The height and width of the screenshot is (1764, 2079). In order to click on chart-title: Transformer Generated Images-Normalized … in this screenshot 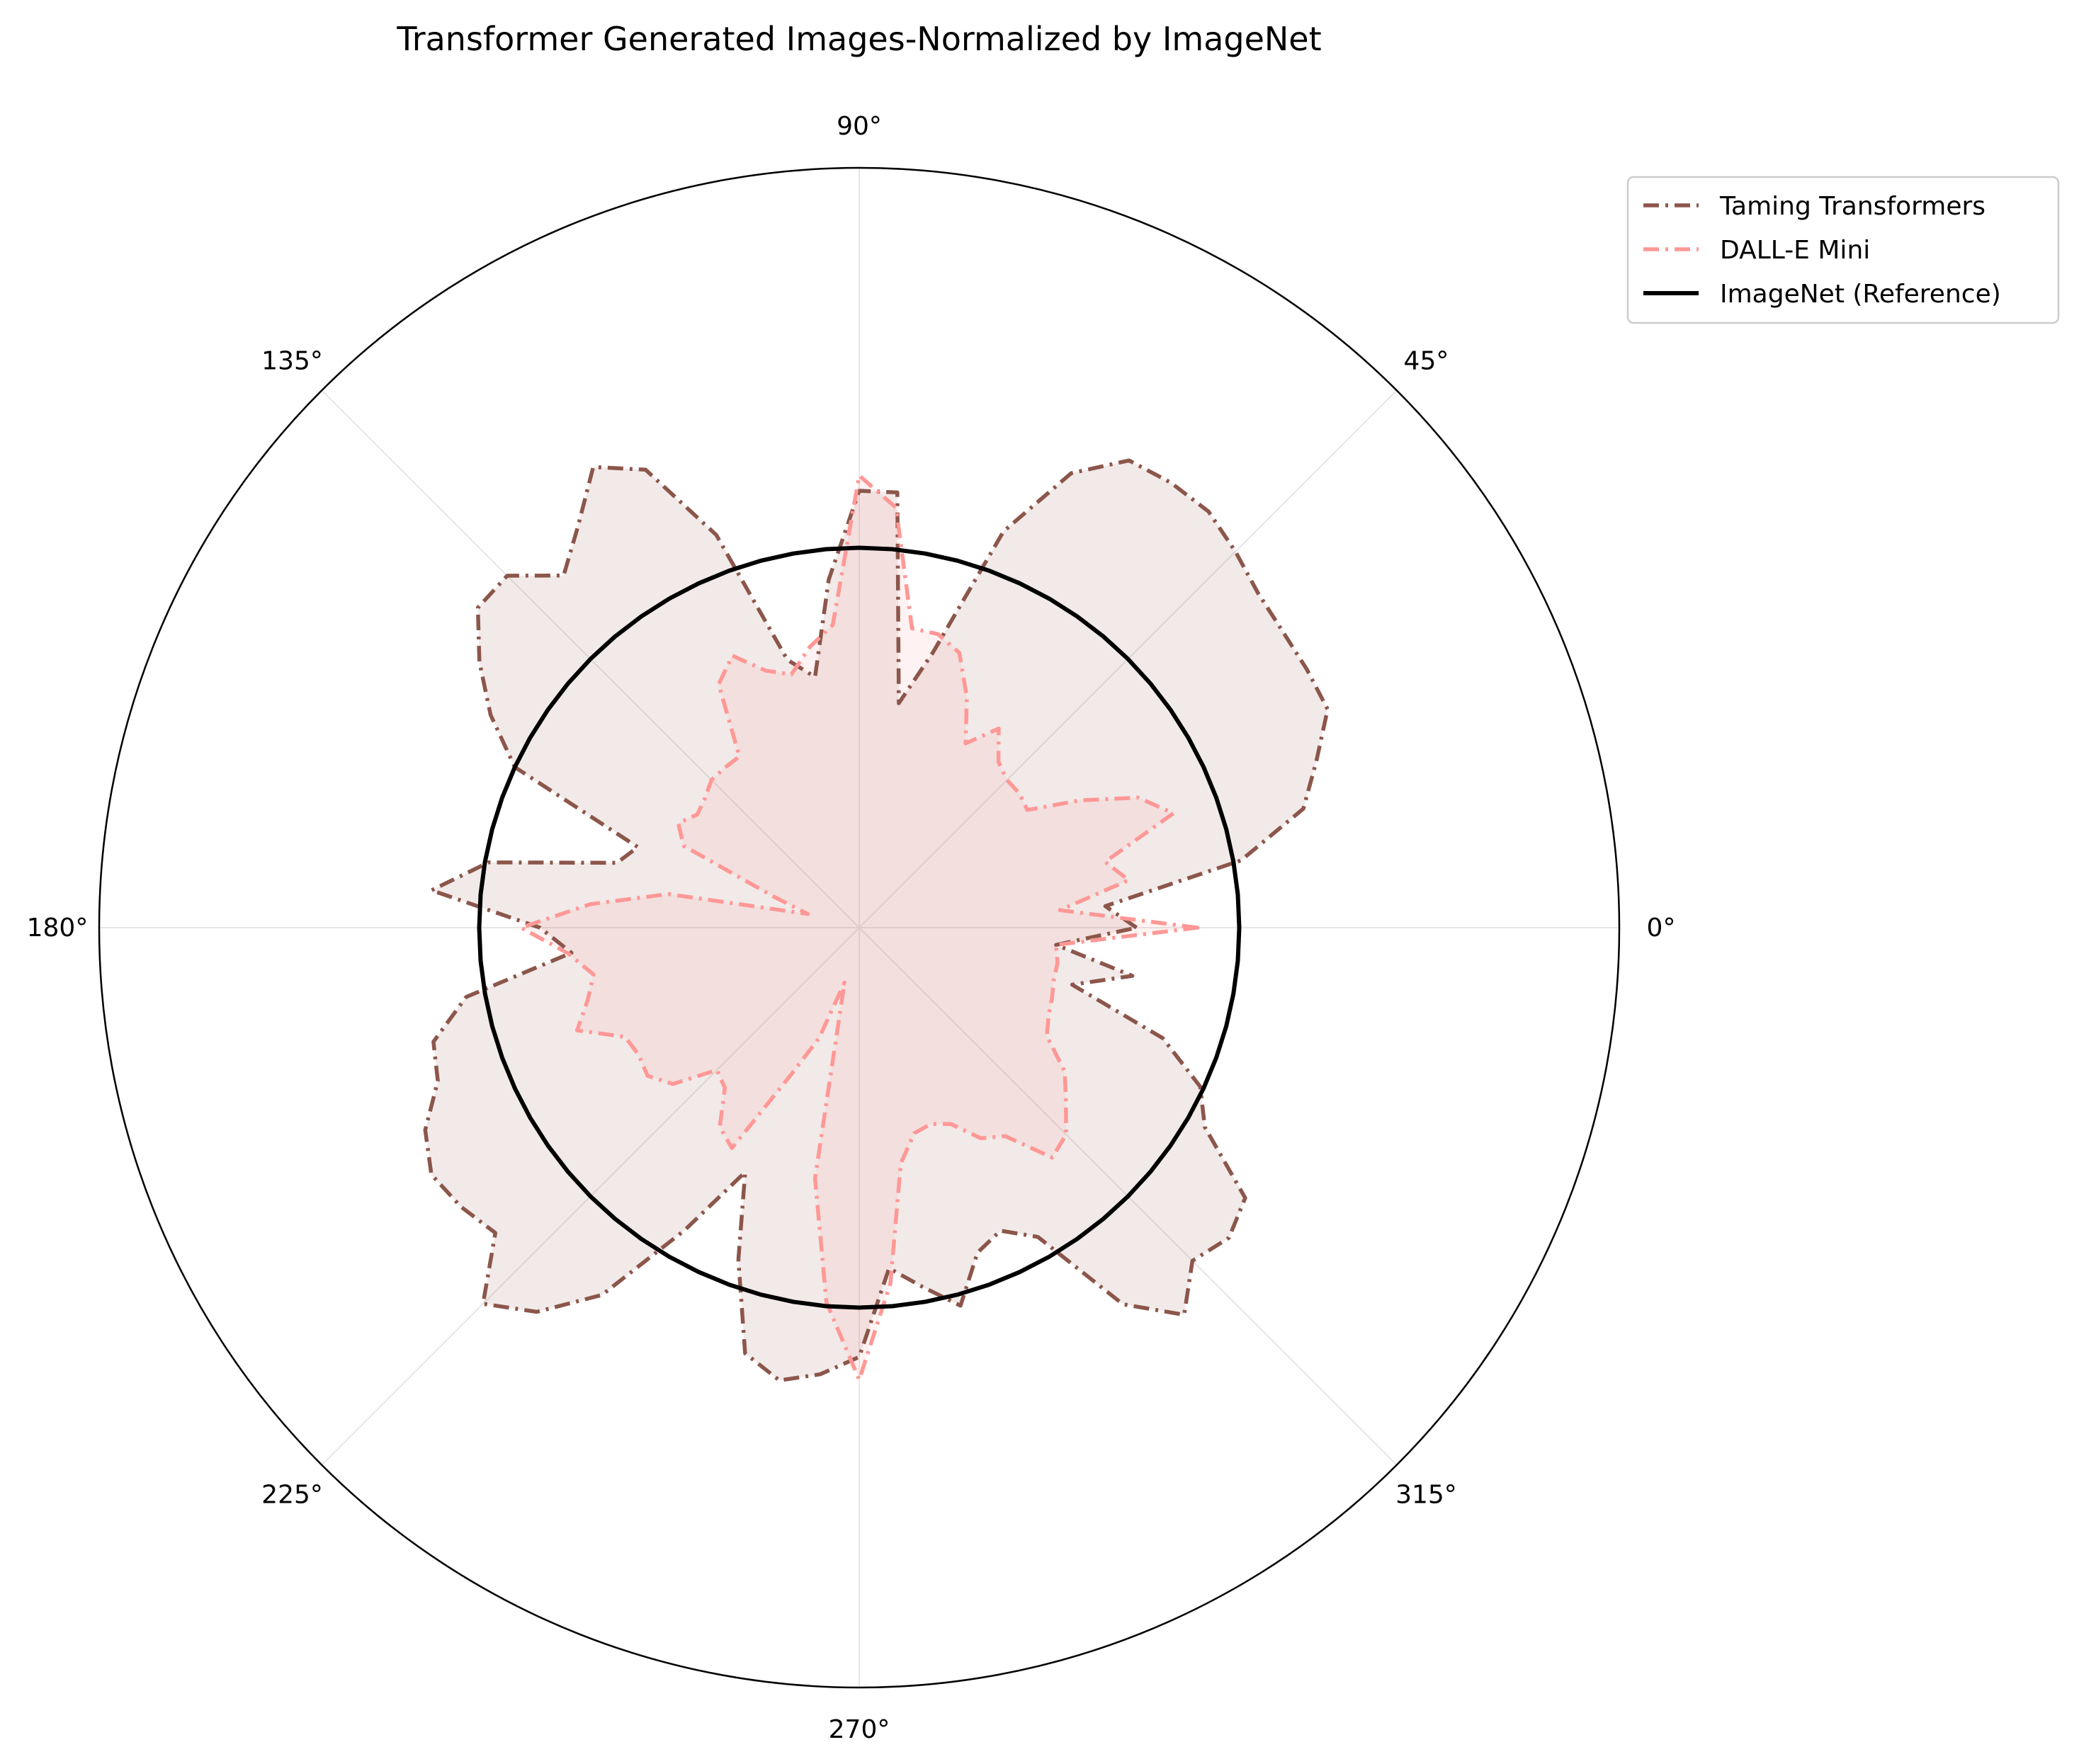, I will do `click(858, 39)`.